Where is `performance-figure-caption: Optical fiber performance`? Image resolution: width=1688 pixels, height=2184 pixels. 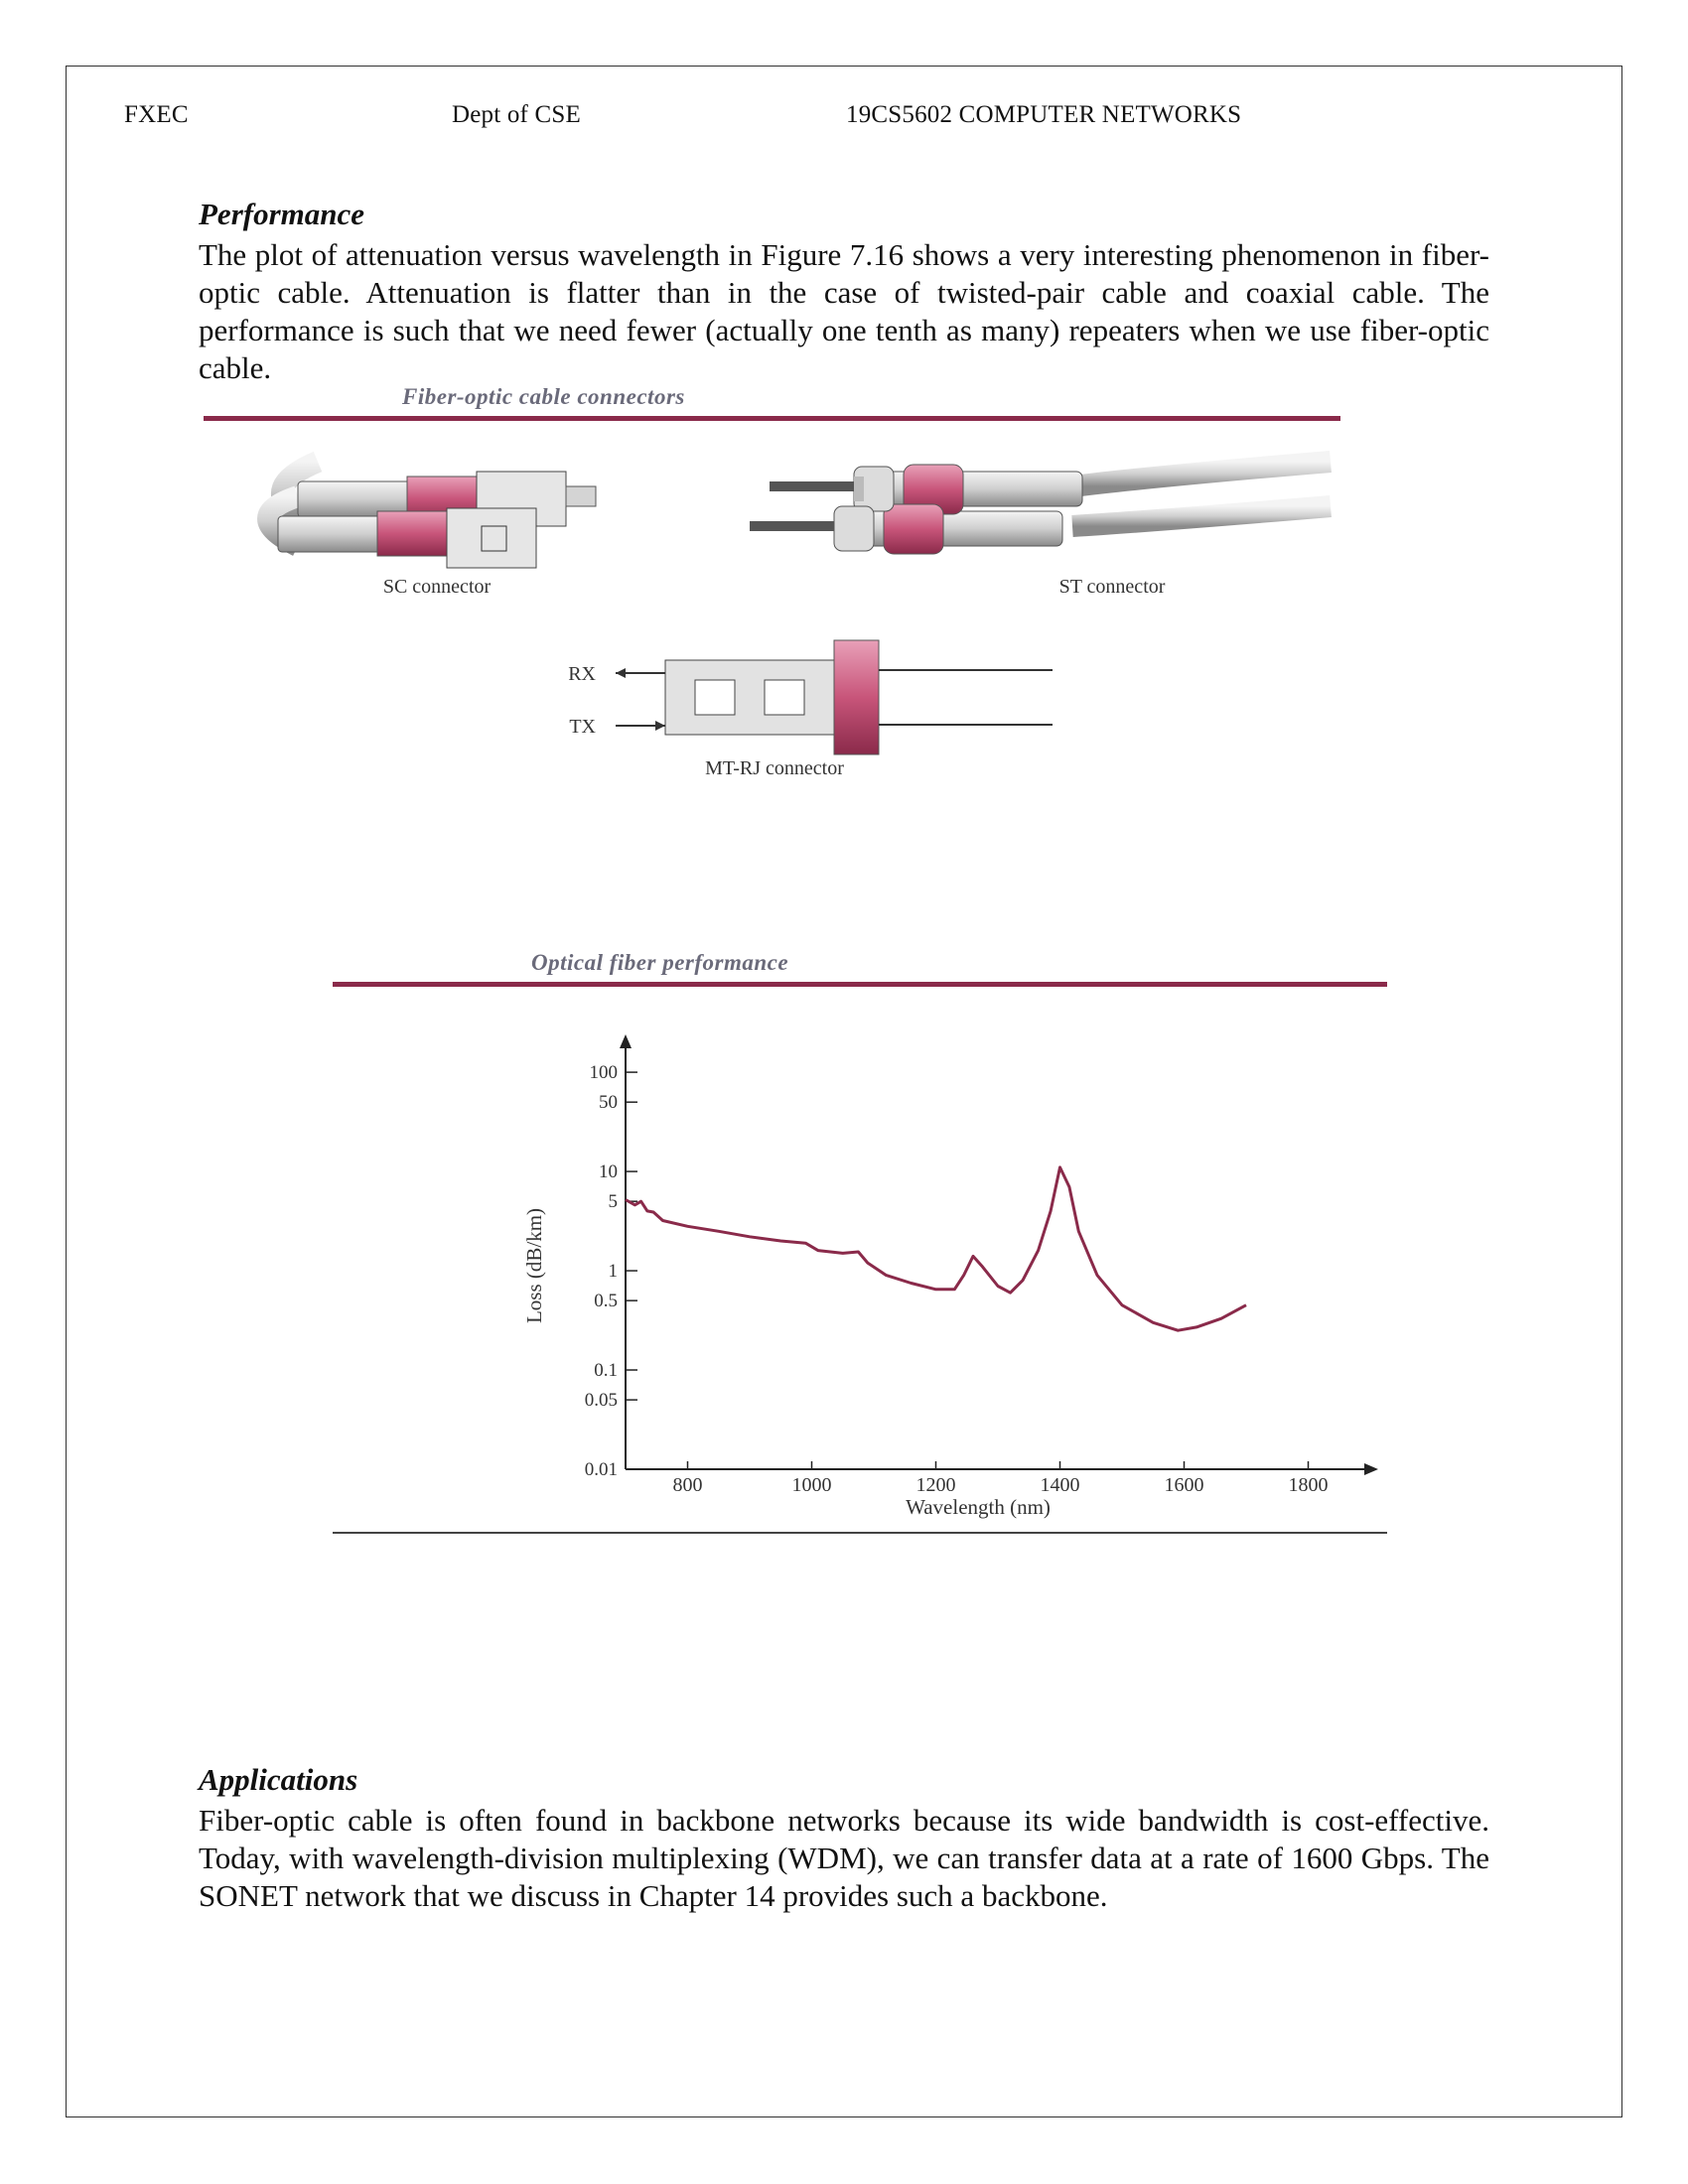 performance-figure-caption: Optical fiber performance is located at coordinates (660, 962).